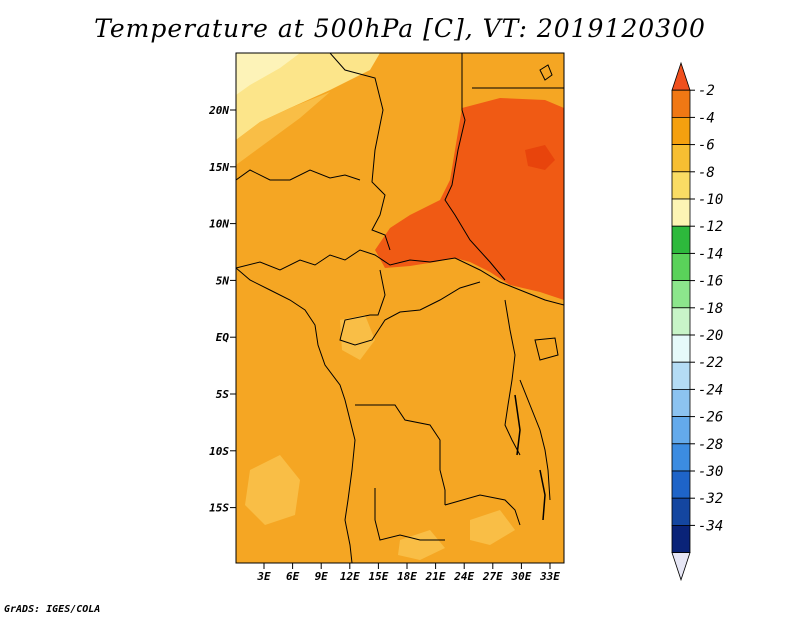 Image resolution: width=800 pixels, height=618 pixels. What do you see at coordinates (52, 609) in the screenshot?
I see `credit-text: GrADS: IGES/COLA` at bounding box center [52, 609].